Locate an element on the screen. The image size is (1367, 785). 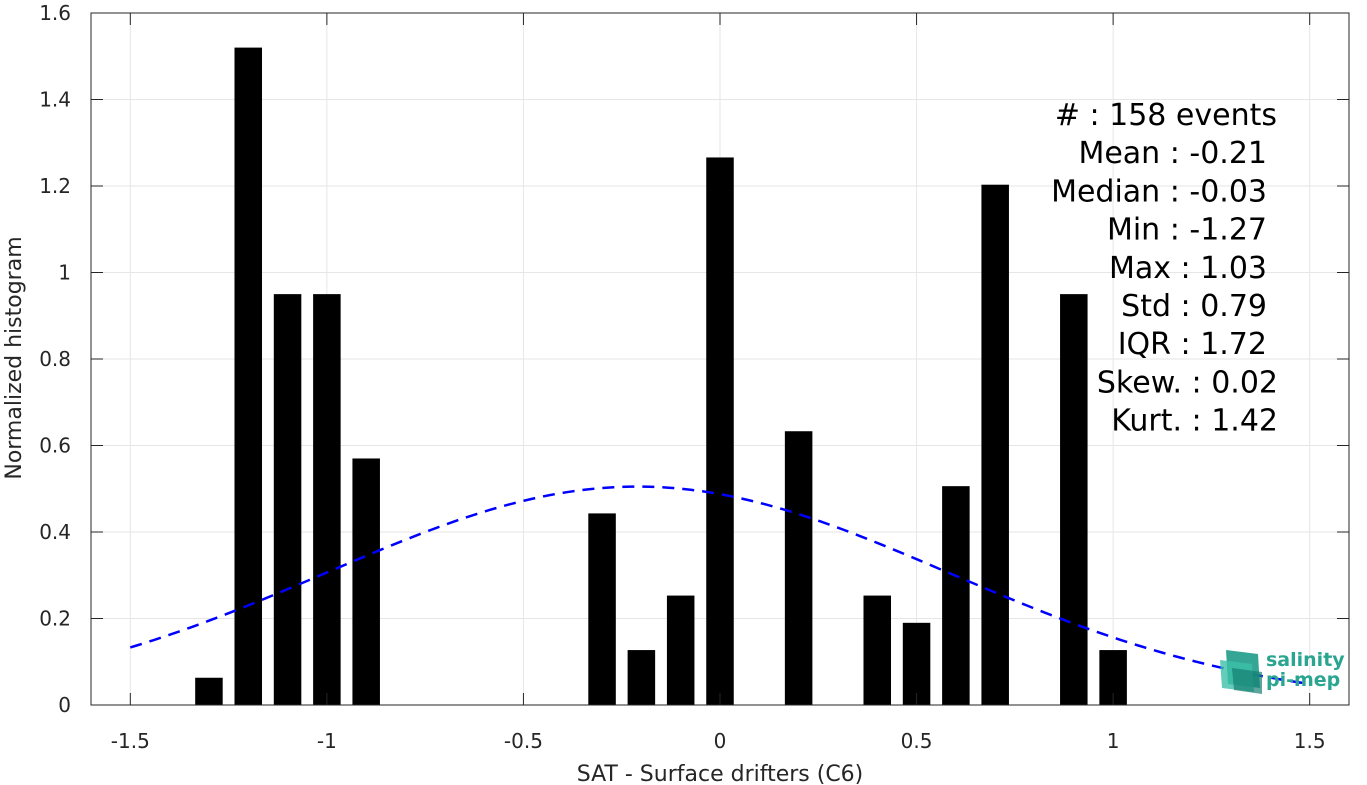
x-tick-label: -1.5 is located at coordinates (130, 741).